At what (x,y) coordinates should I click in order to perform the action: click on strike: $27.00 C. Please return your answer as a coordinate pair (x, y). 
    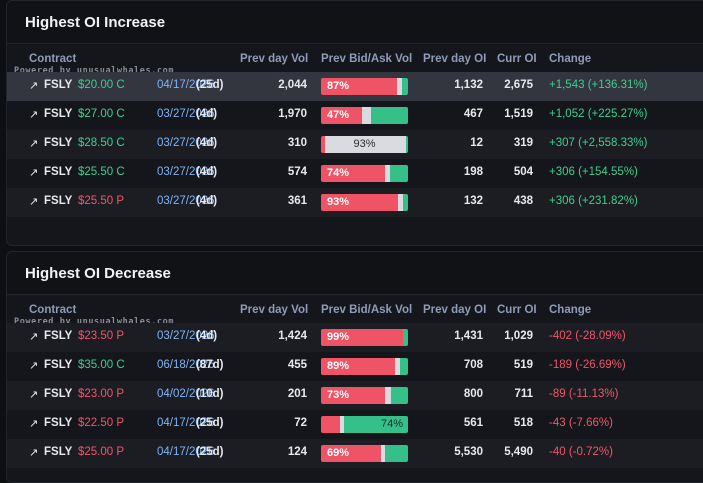
    Looking at the image, I should click on (101, 114).